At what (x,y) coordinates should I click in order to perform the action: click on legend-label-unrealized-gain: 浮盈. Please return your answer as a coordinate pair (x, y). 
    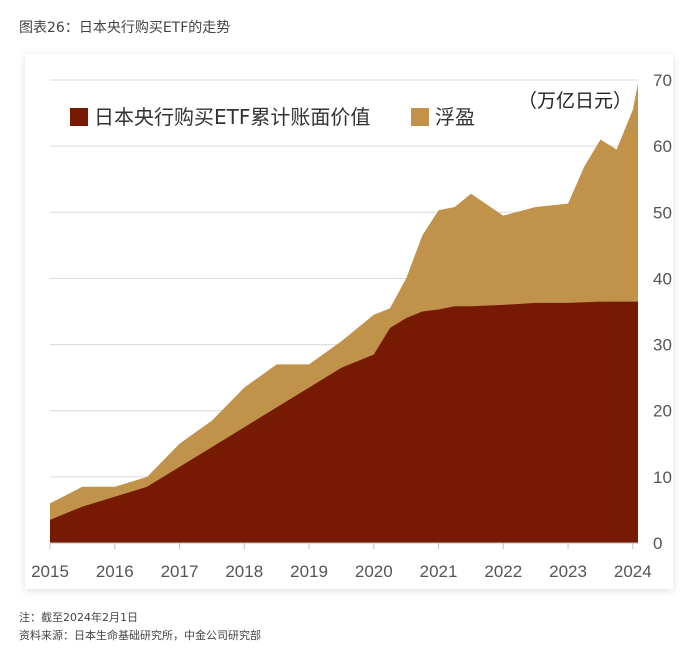
    Looking at the image, I should click on (455, 117).